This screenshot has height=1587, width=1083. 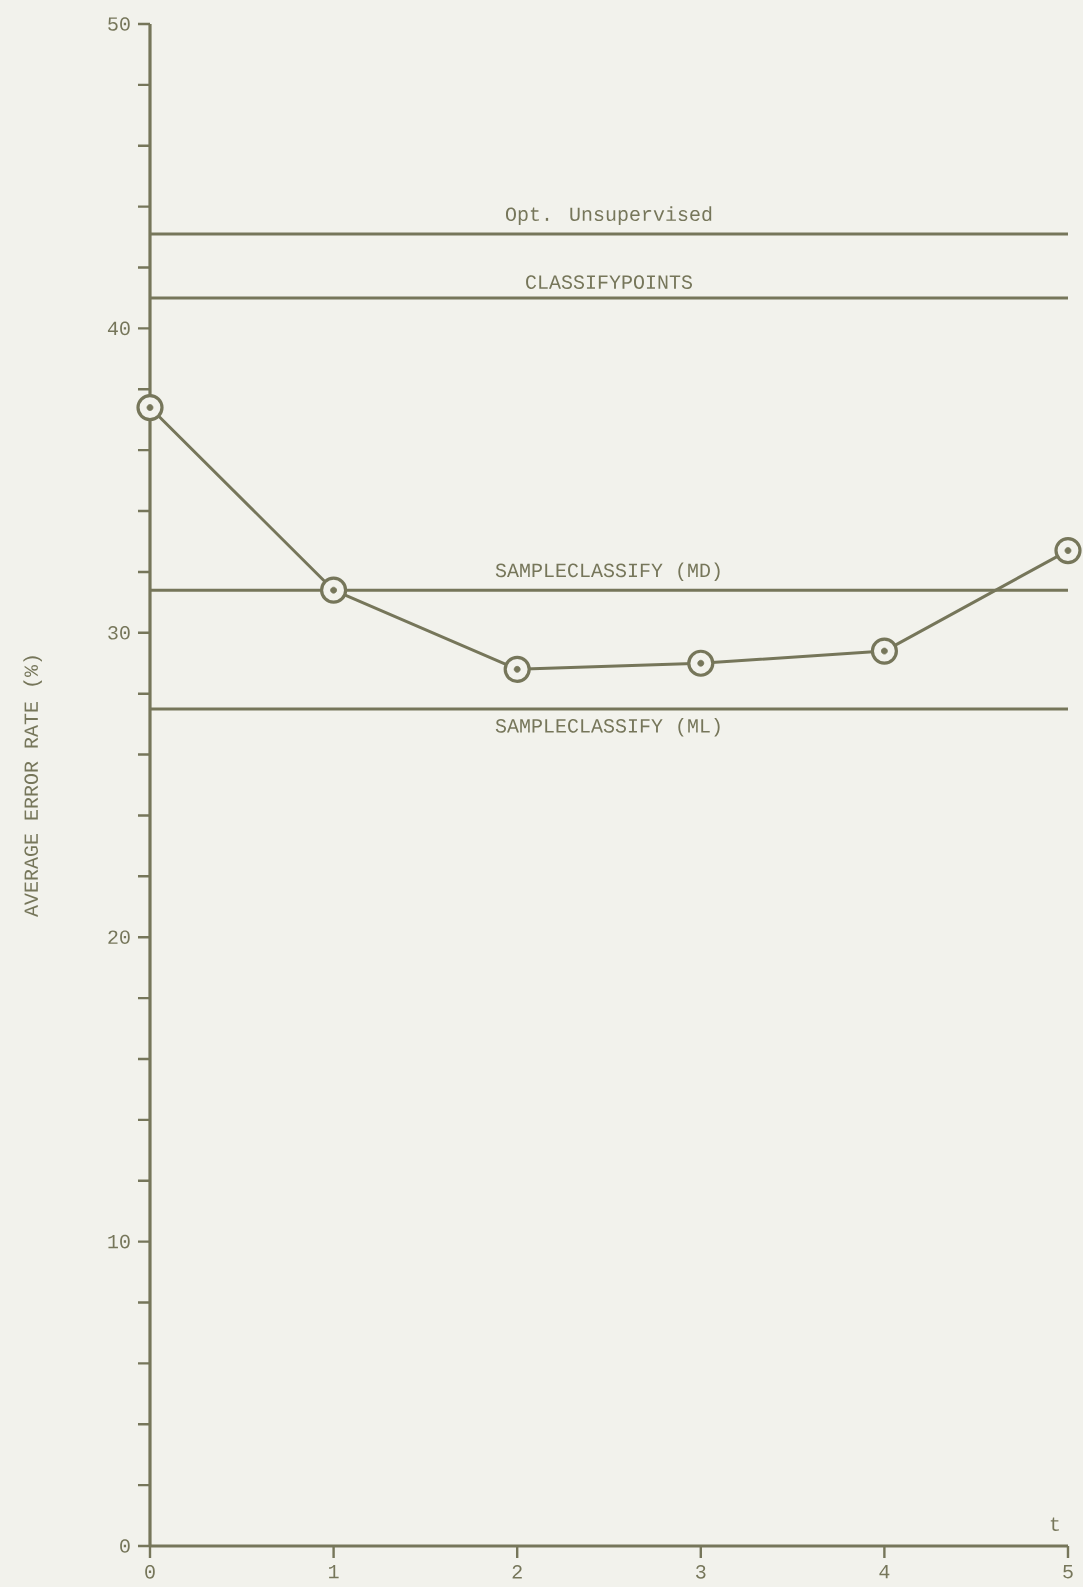 What do you see at coordinates (609, 282) in the screenshot?
I see `ref-line-label: CLASSIFYPOINTS` at bounding box center [609, 282].